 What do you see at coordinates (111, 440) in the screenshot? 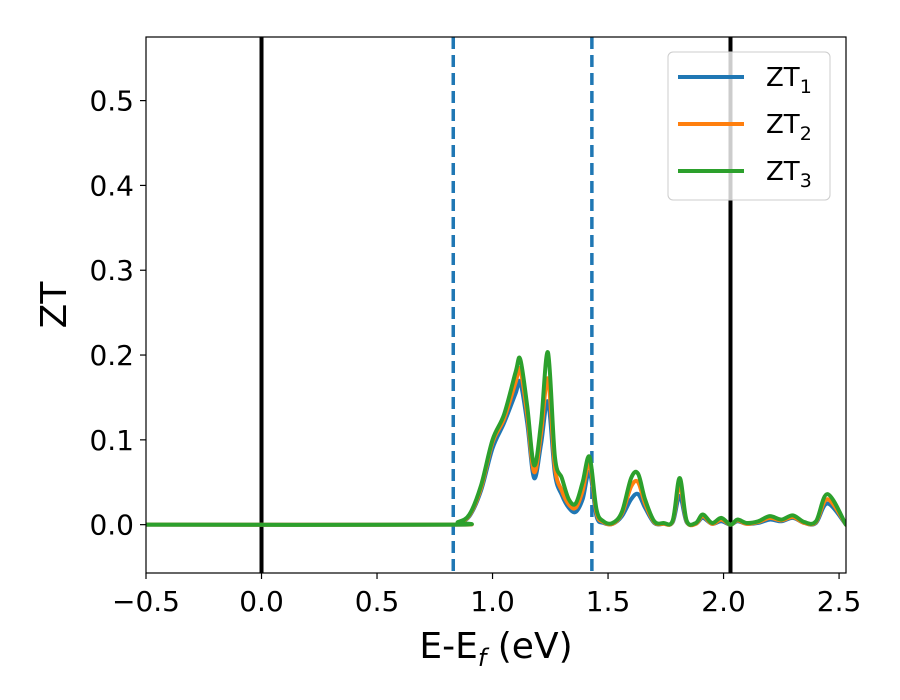
I see `y-tick-label: 0.1` at bounding box center [111, 440].